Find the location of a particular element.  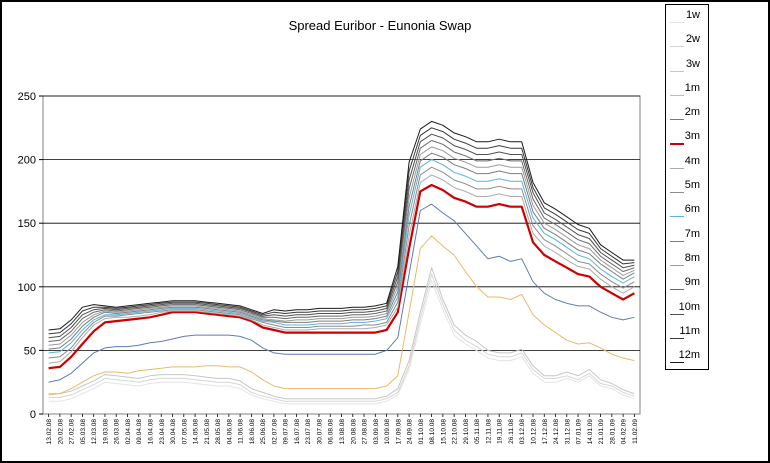

legend-label: 2w is located at coordinates (692, 39).